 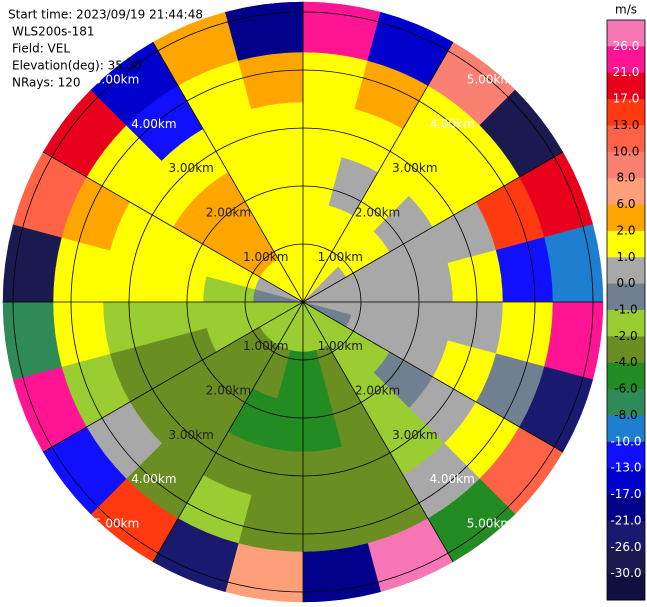 What do you see at coordinates (625, 336) in the screenshot?
I see `colorbar-tick-label: -2.0` at bounding box center [625, 336].